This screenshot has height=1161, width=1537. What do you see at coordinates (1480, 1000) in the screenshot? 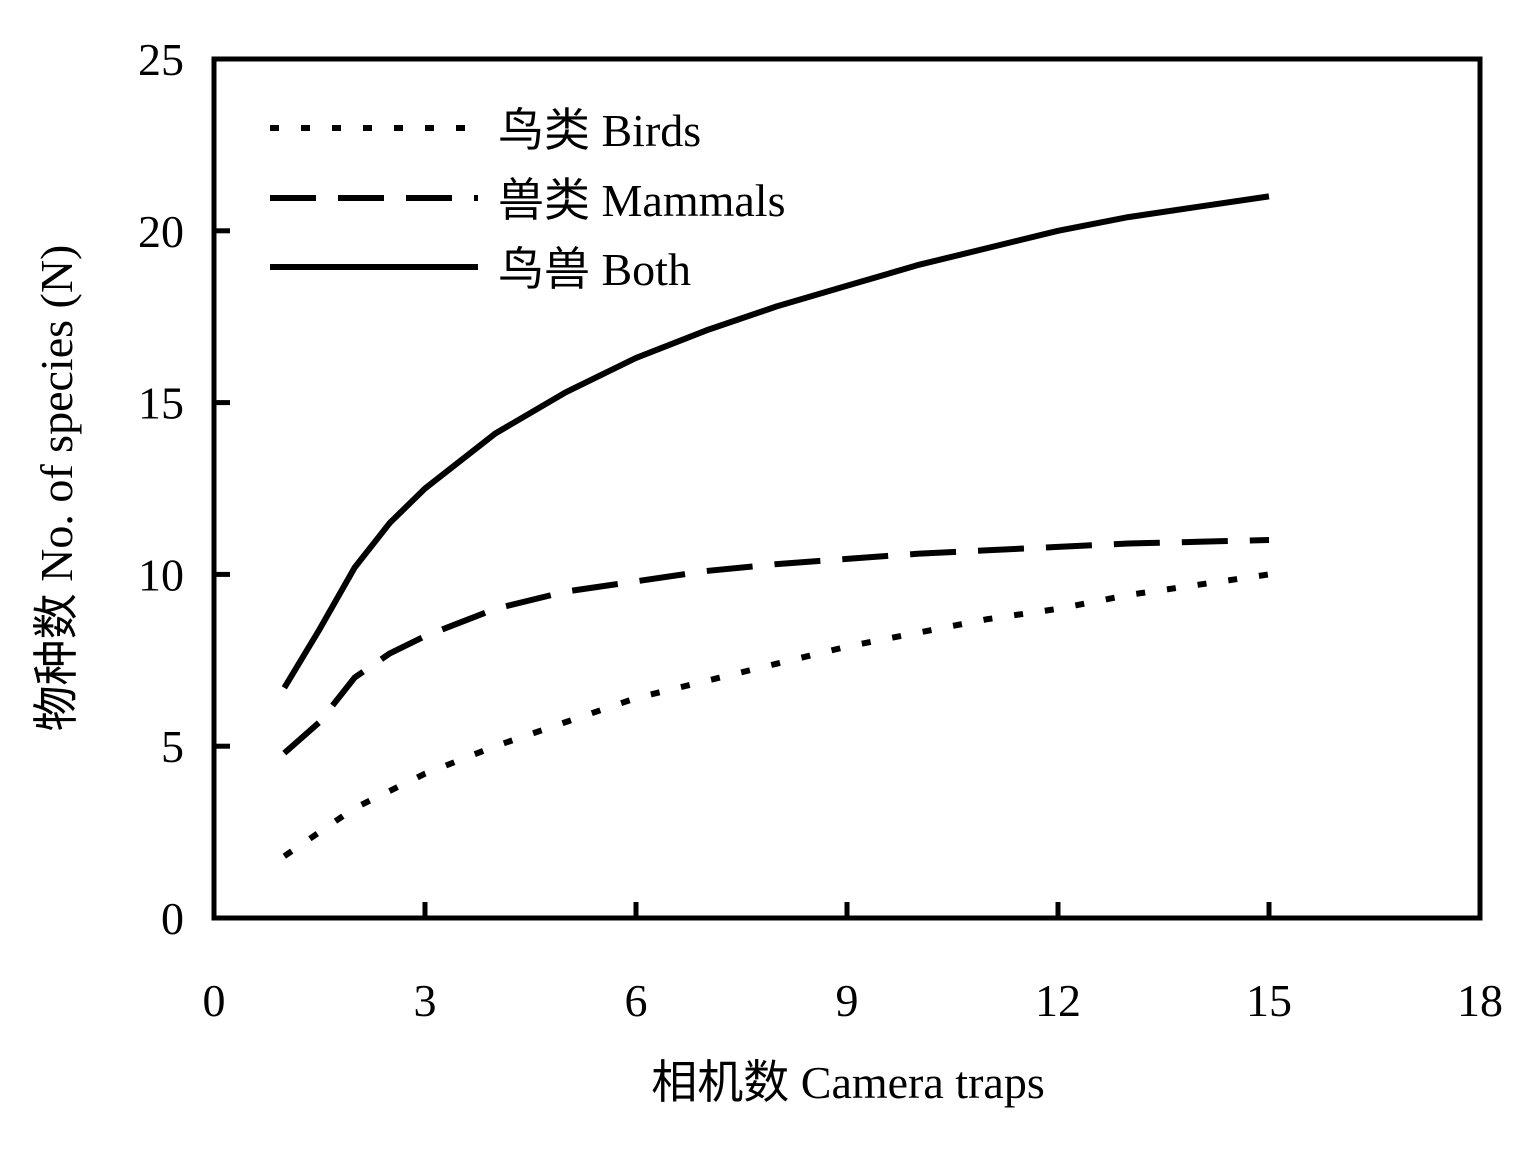
I see `x-tick-label: 18` at bounding box center [1480, 1000].